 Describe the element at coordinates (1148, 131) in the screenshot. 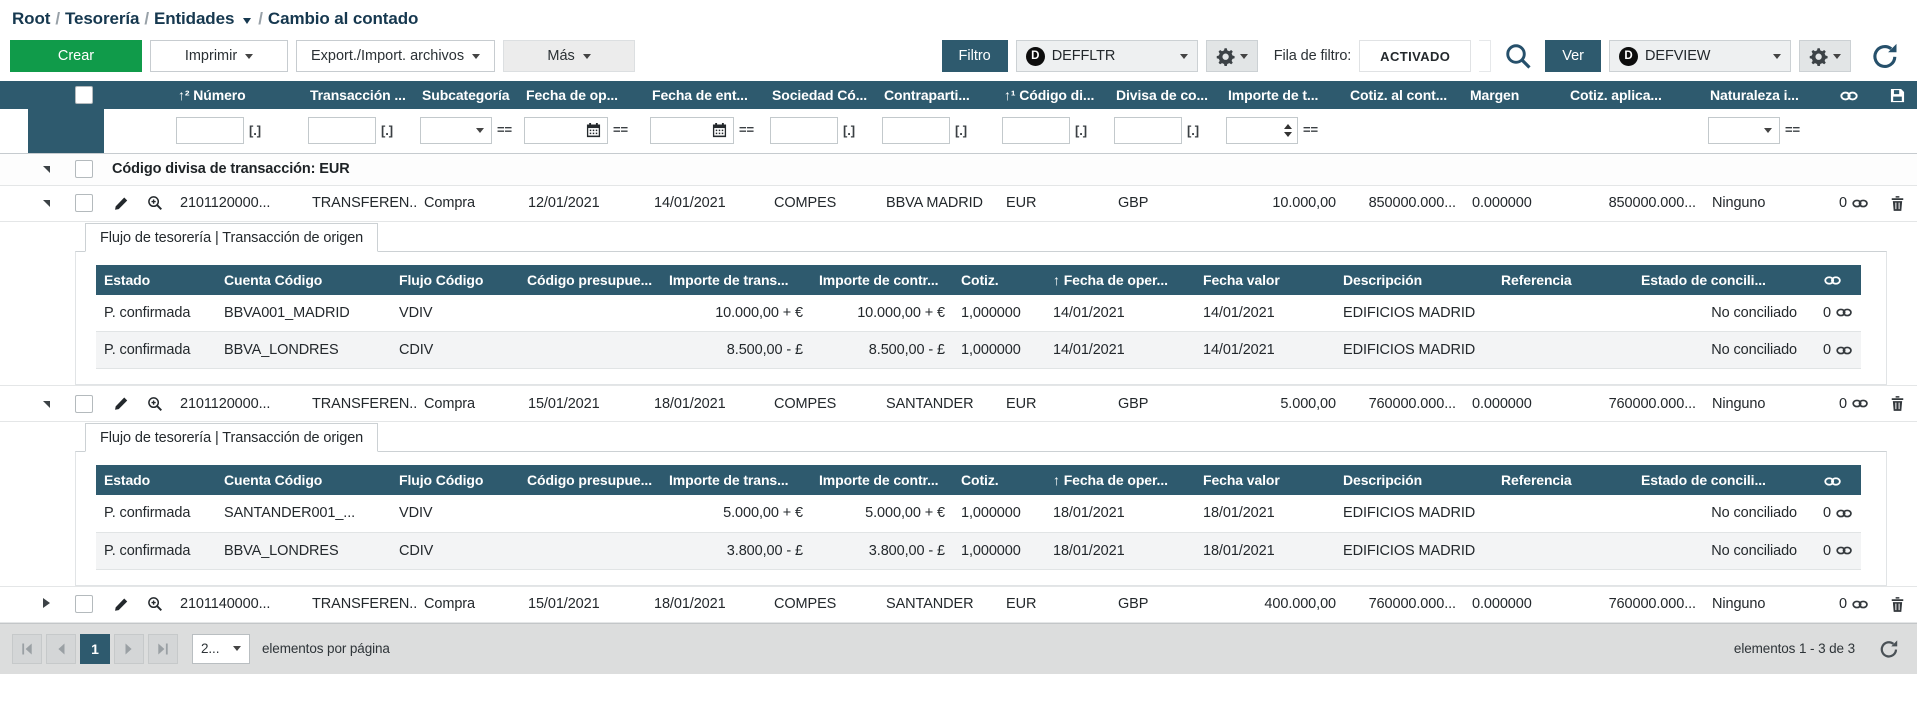

I see `filter-divisa-contra-input` at that location.